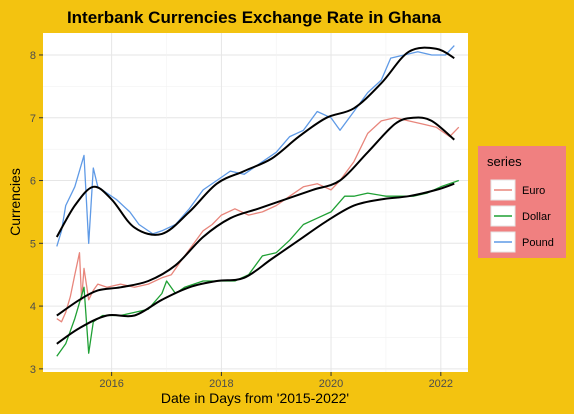 The width and height of the screenshot is (574, 414). Describe the element at coordinates (441, 384) in the screenshot. I see `x-tick-label: 2022` at that location.